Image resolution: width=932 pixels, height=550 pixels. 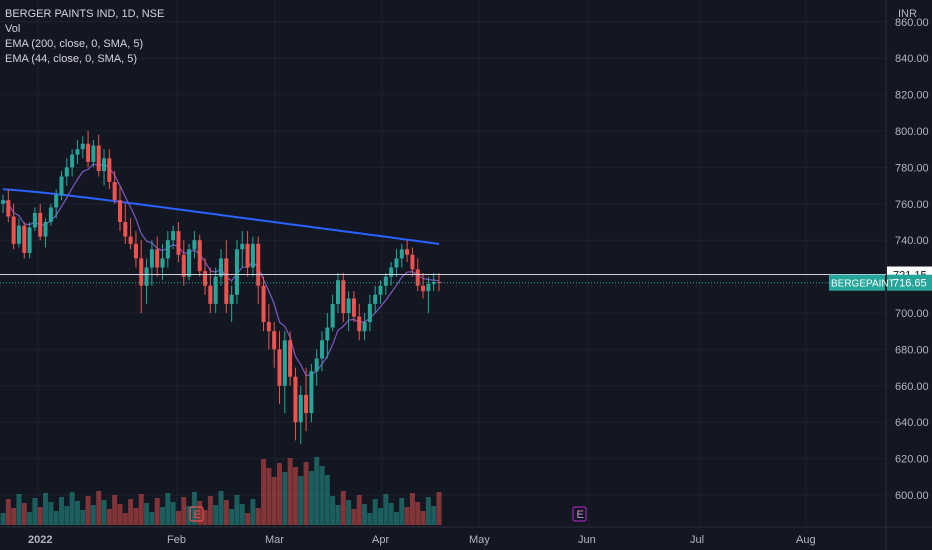 I want to click on time-tick-label: Apr, so click(x=380, y=540).